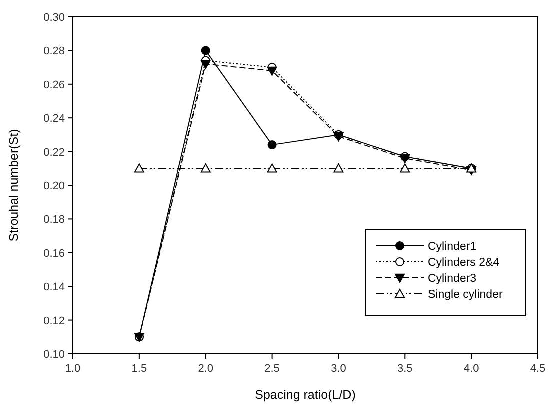  What do you see at coordinates (54, 85) in the screenshot?
I see `y-tick-label: 0.26` at bounding box center [54, 85].